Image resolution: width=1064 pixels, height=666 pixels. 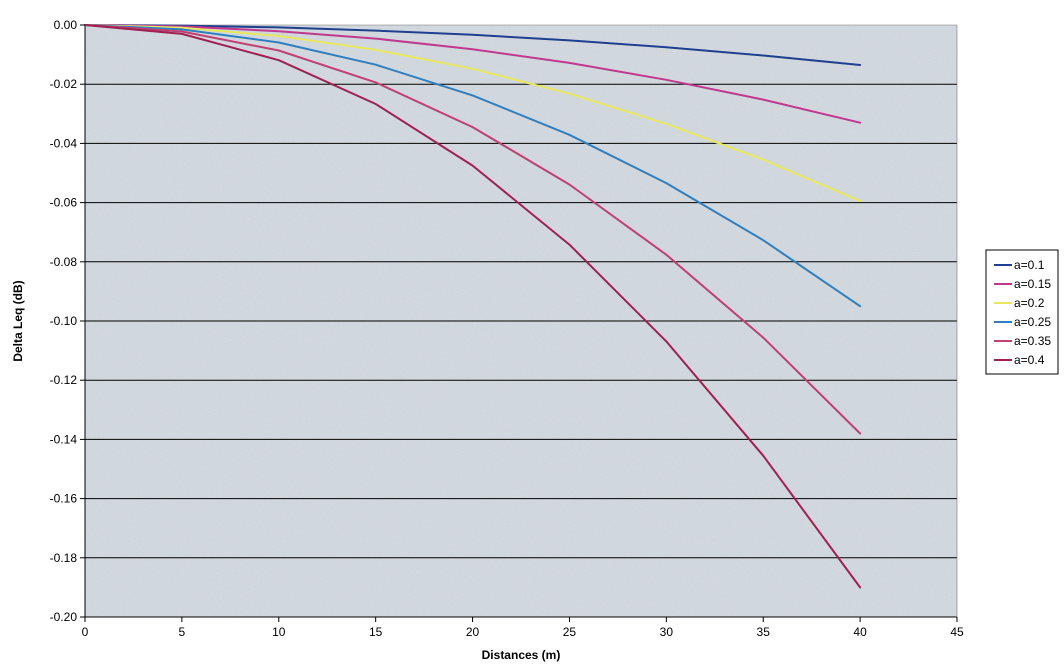 What do you see at coordinates (667, 632) in the screenshot?
I see `x-tick-label: 30` at bounding box center [667, 632].